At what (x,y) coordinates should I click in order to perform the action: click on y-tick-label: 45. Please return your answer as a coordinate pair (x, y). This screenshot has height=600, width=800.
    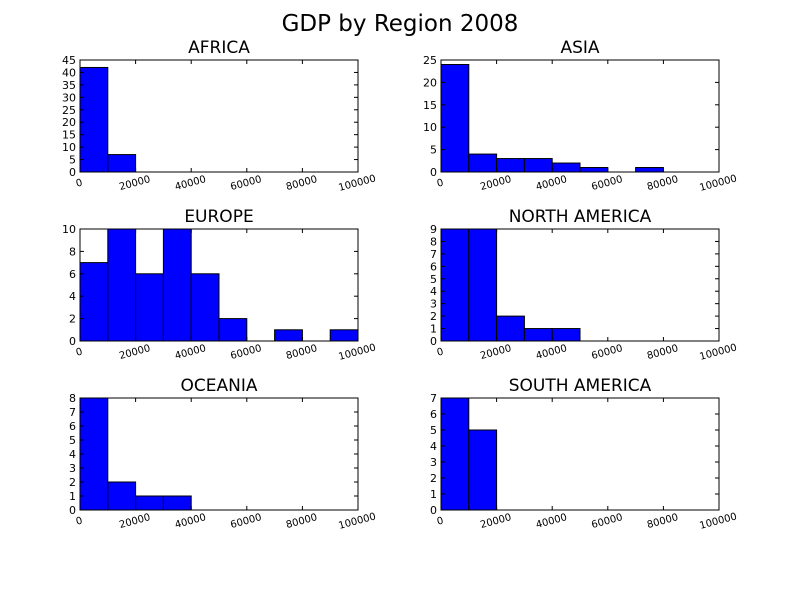
    Looking at the image, I should click on (69, 60).